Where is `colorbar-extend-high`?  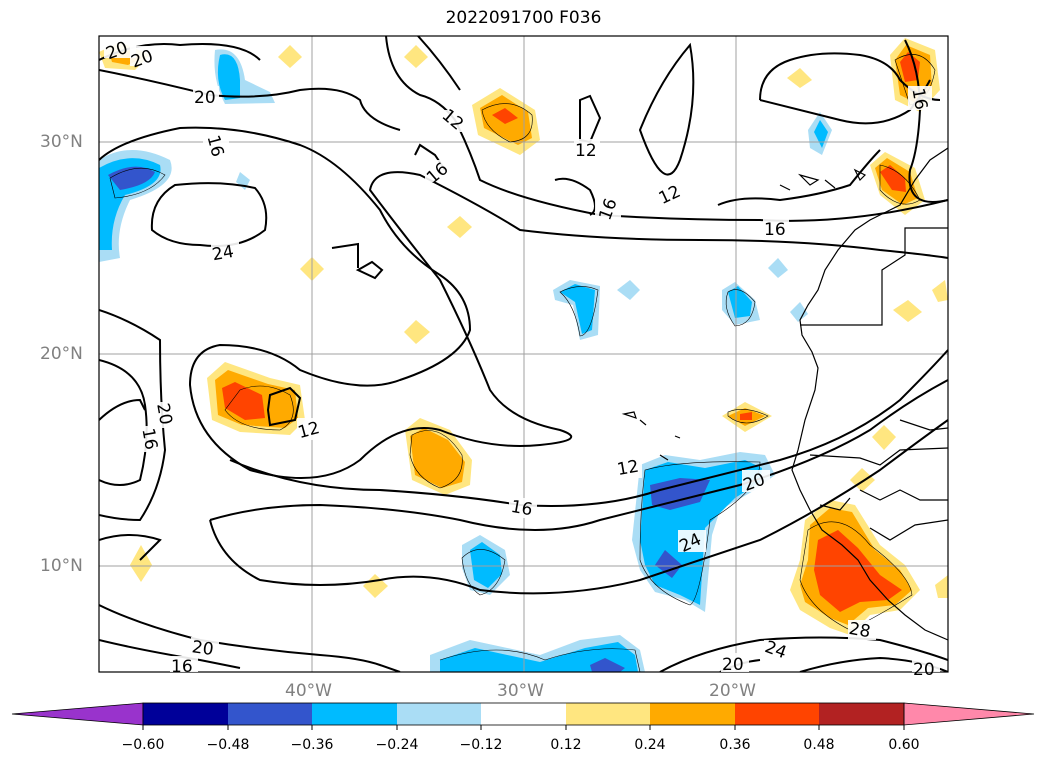 colorbar-extend-high is located at coordinates (969, 714).